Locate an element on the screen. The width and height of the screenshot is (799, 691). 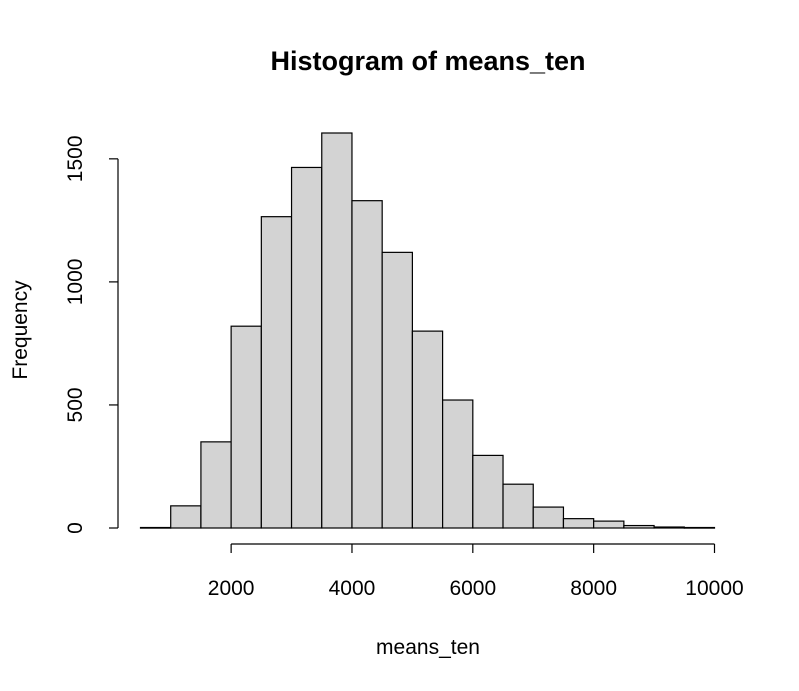
y-tick-label: 1000 is located at coordinates (75, 282).